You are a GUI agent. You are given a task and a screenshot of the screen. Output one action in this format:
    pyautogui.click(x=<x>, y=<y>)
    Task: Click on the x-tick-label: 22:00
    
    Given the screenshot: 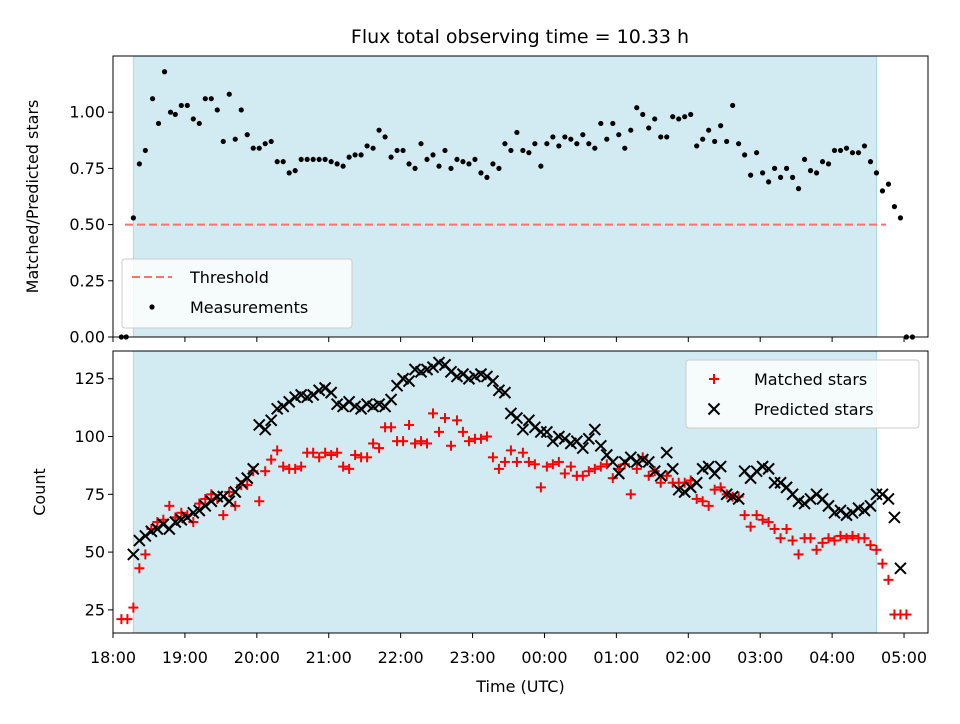 What is the action you would take?
    pyautogui.click(x=401, y=657)
    